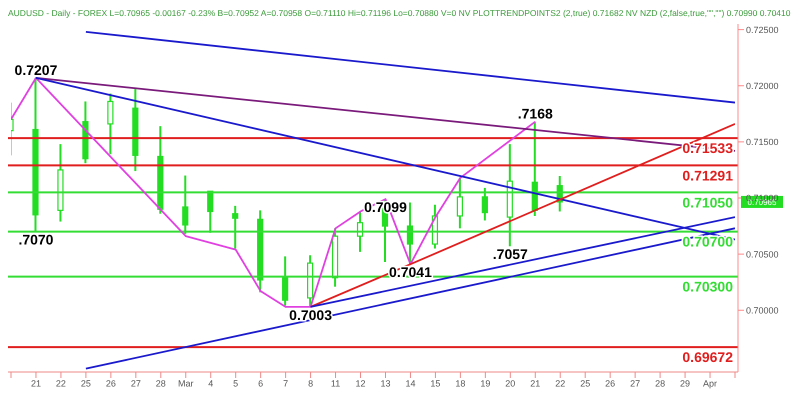 The height and width of the screenshot is (402, 800). Describe the element at coordinates (261, 383) in the screenshot. I see `x-tick-label: 6` at that location.